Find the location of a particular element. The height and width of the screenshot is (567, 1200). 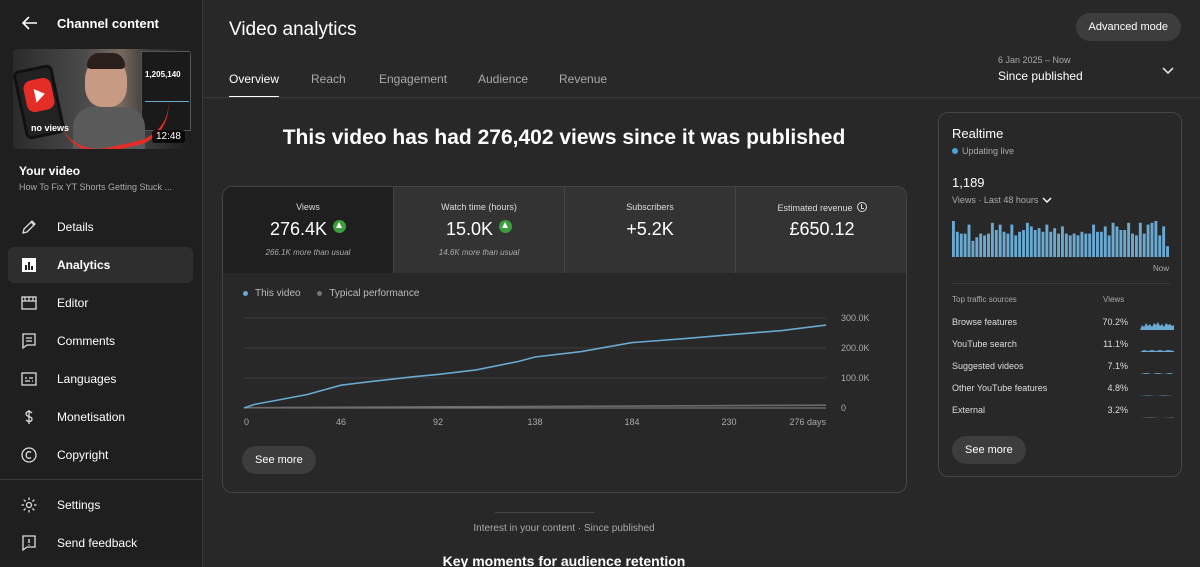

thumbnail-screen-number: 1,205,140 is located at coordinates (163, 74).